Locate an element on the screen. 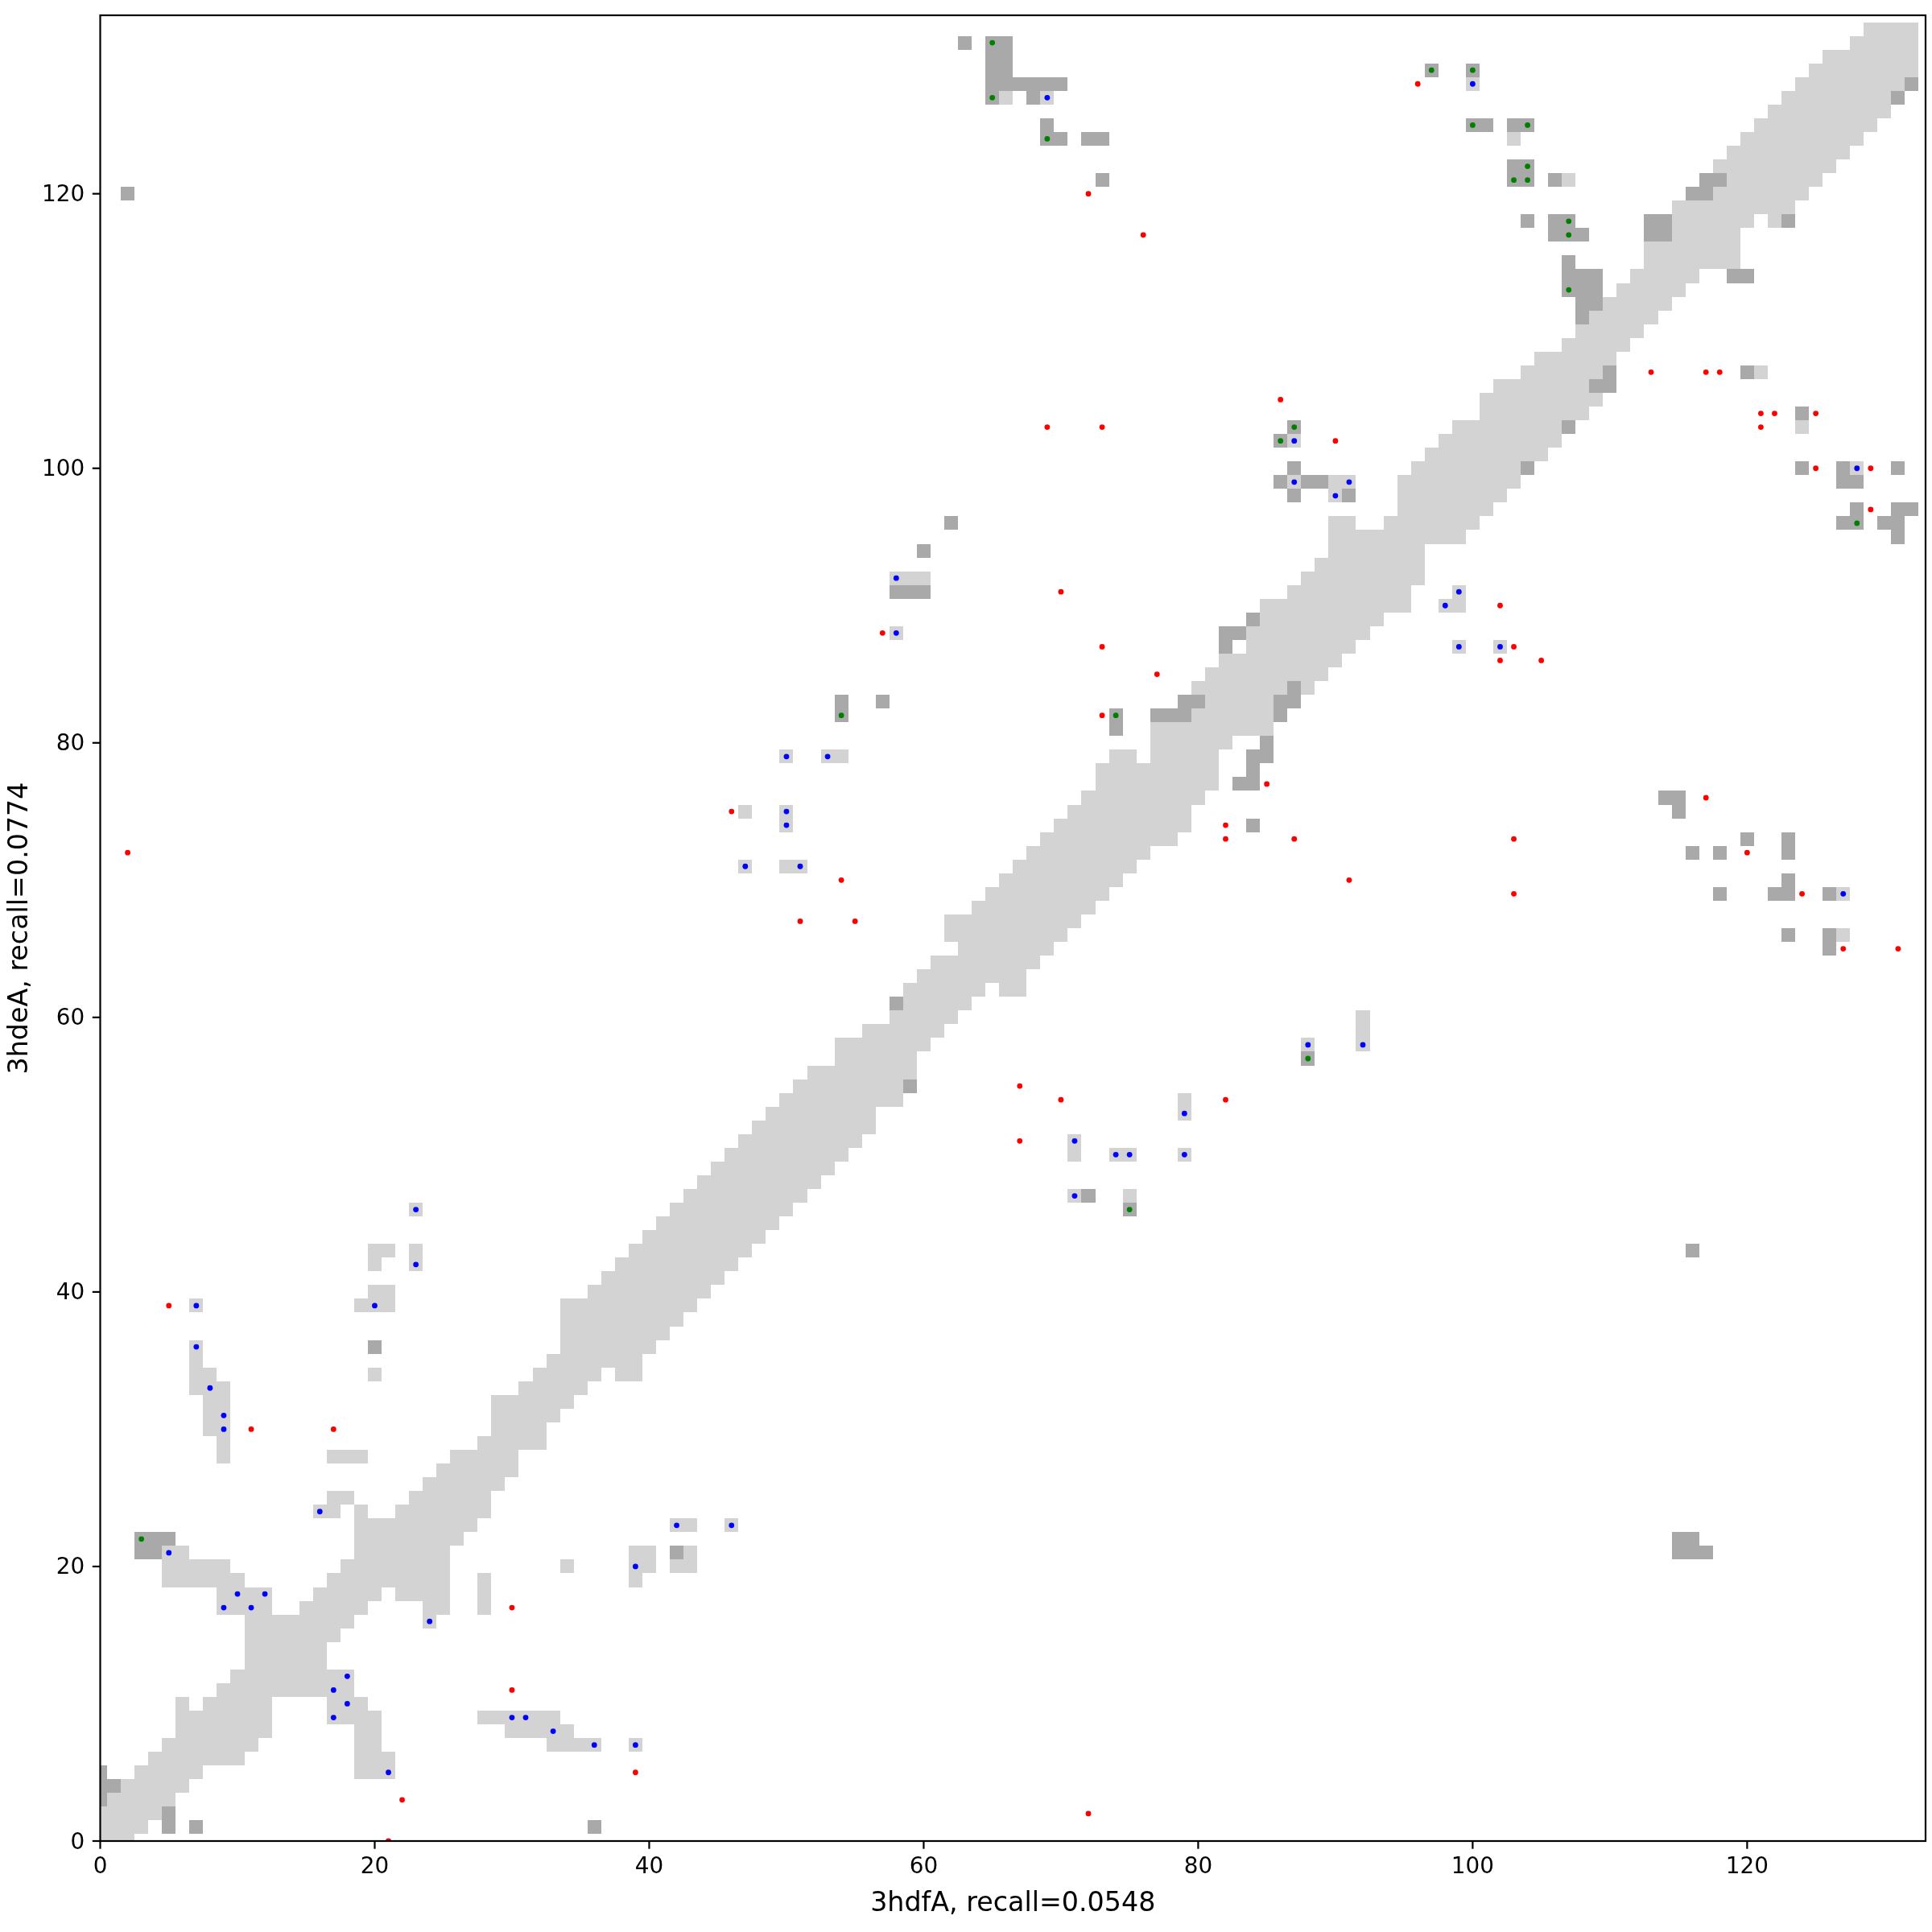 The image size is (1932, 1932). x-tick-label: 0 is located at coordinates (100, 1865).